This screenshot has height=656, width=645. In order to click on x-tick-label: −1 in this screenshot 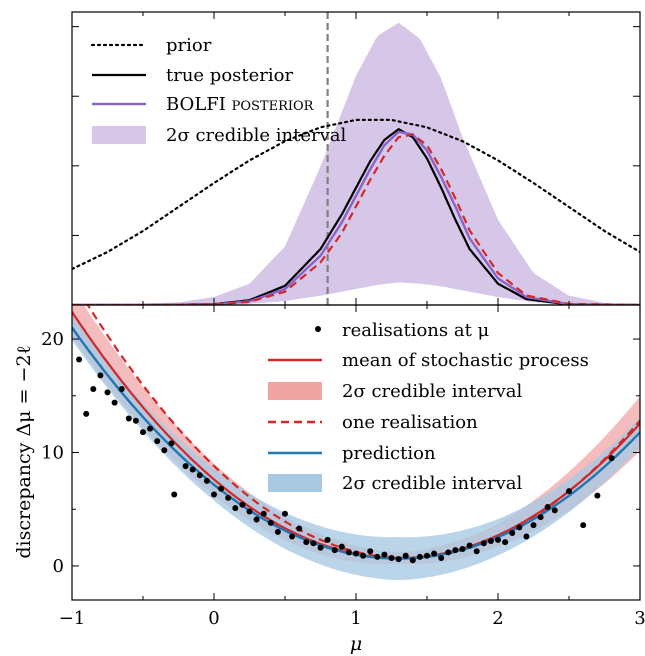, I will do `click(72, 618)`.